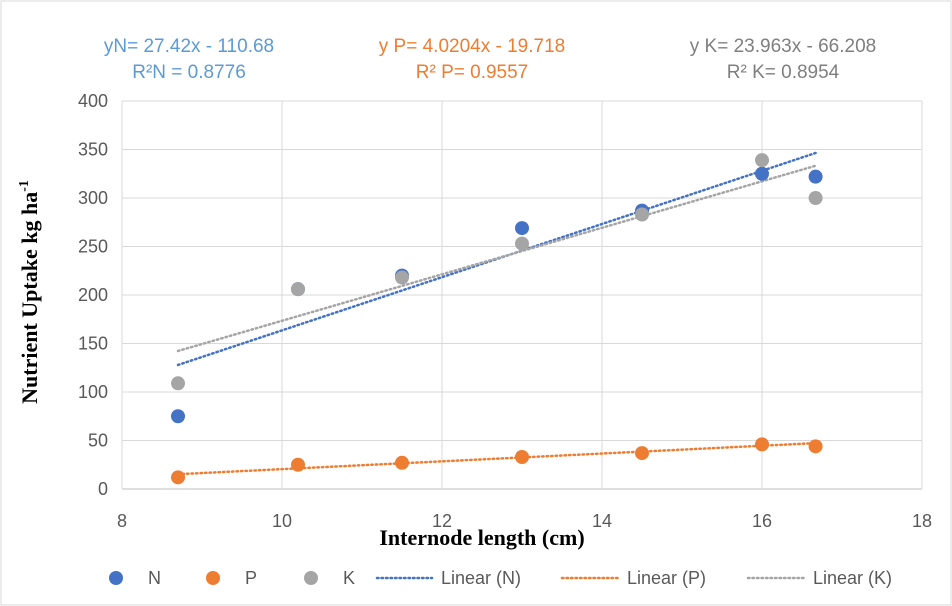 This screenshot has width=952, height=606. I want to click on x-tick-label: 18, so click(922, 521).